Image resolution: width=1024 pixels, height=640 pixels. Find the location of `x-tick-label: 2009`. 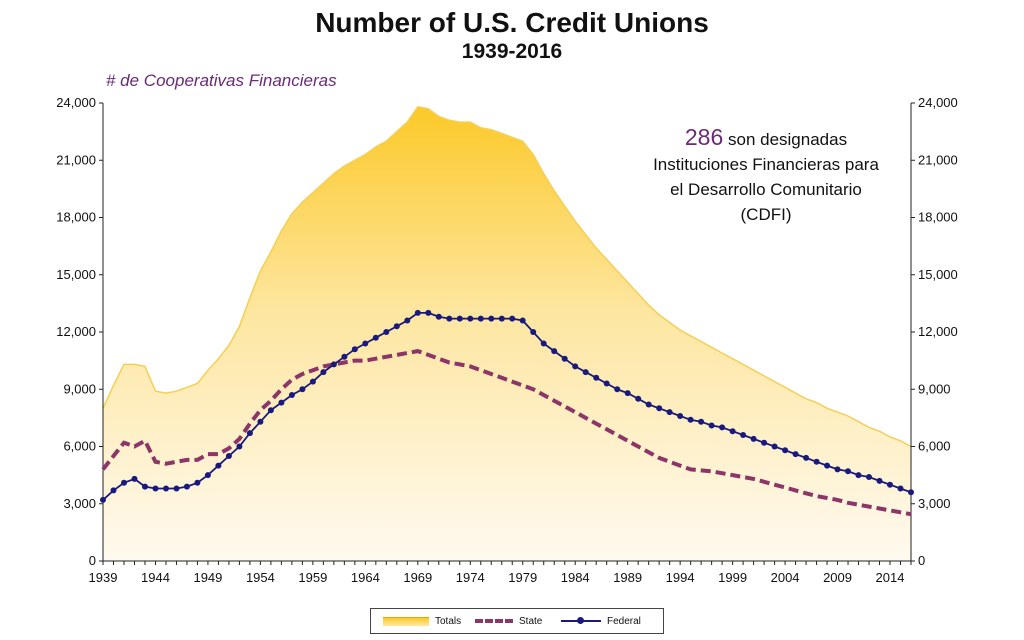

x-tick-label: 2009 is located at coordinates (837, 577).